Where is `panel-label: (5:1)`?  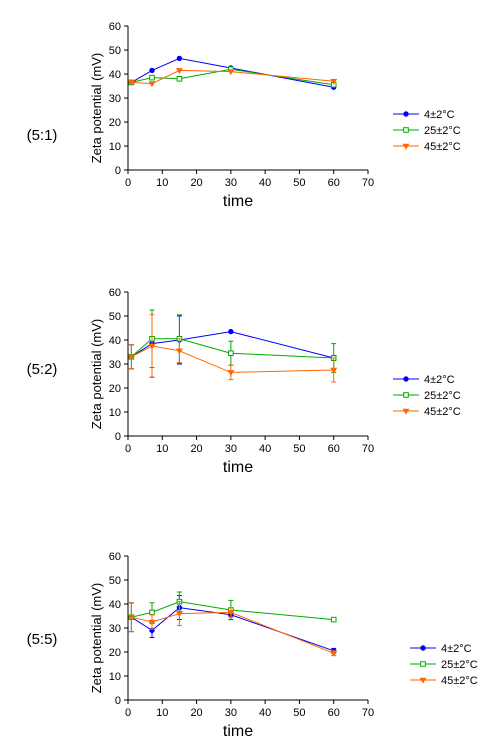
panel-label: (5:1) is located at coordinates (42, 135).